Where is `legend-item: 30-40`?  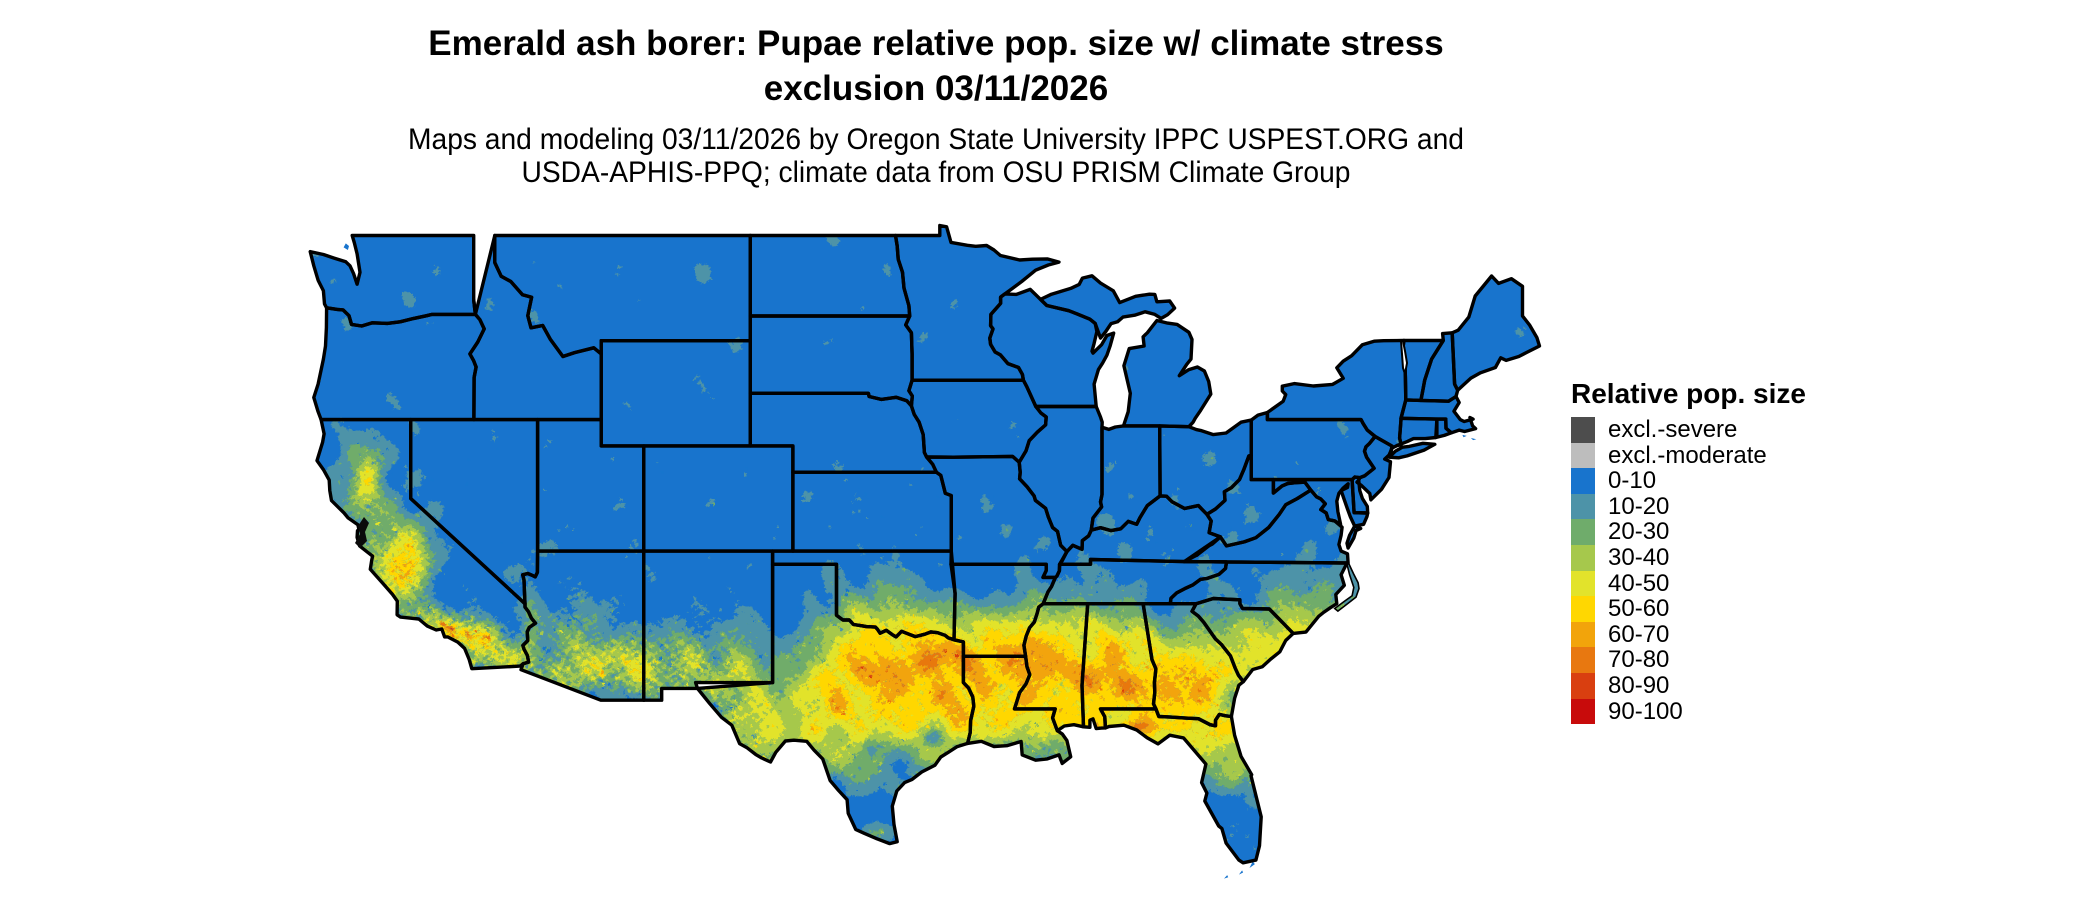
legend-item: 30-40 is located at coordinates (1688, 558).